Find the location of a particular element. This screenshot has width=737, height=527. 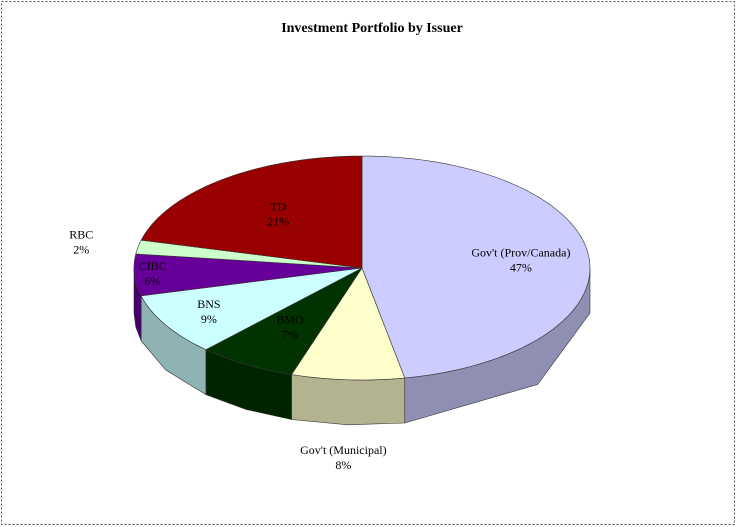

slice-side is located at coordinates (348, 400).